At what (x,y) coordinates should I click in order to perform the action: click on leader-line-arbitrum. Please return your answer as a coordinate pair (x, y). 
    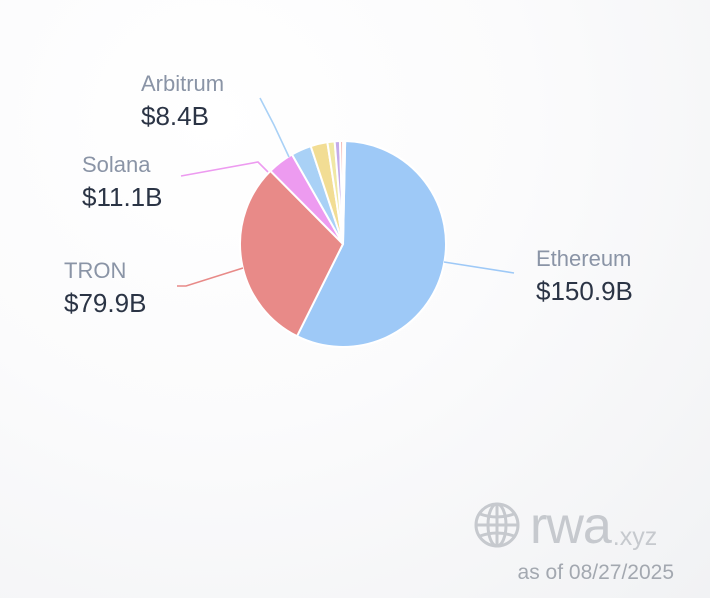
    Looking at the image, I should click on (274, 127).